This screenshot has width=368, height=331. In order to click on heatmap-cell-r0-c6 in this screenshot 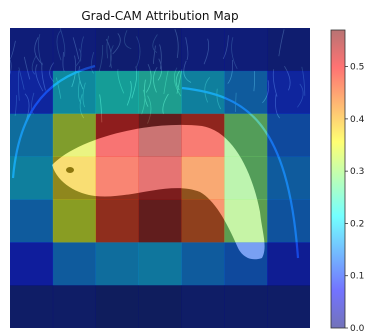, I will do `click(288, 50)`.